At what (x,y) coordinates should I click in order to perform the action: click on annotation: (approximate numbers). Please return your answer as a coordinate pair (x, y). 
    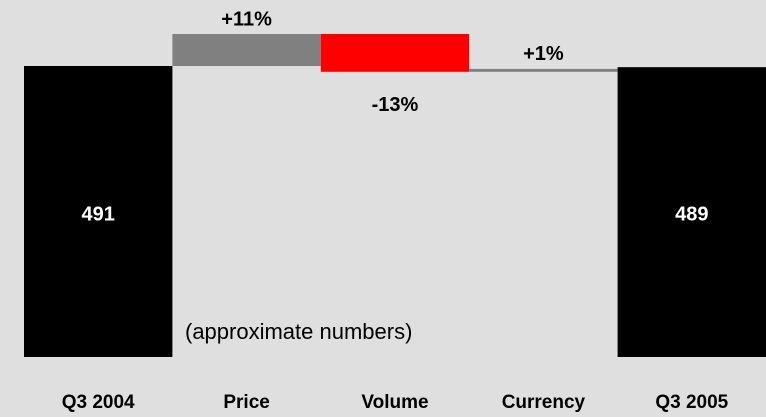
    Looking at the image, I should click on (298, 331).